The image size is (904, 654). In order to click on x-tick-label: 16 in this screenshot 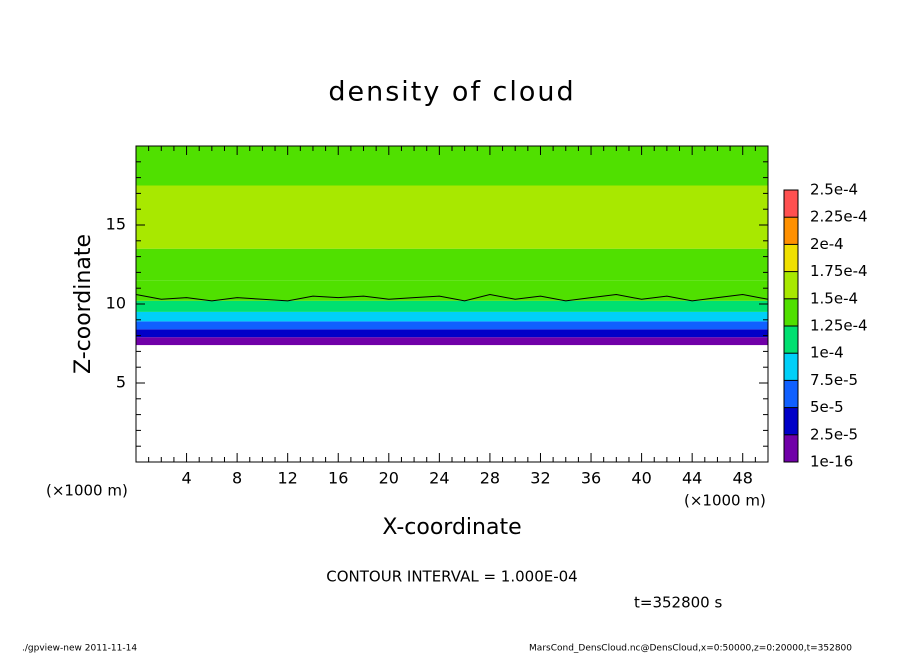, I will do `click(338, 478)`.